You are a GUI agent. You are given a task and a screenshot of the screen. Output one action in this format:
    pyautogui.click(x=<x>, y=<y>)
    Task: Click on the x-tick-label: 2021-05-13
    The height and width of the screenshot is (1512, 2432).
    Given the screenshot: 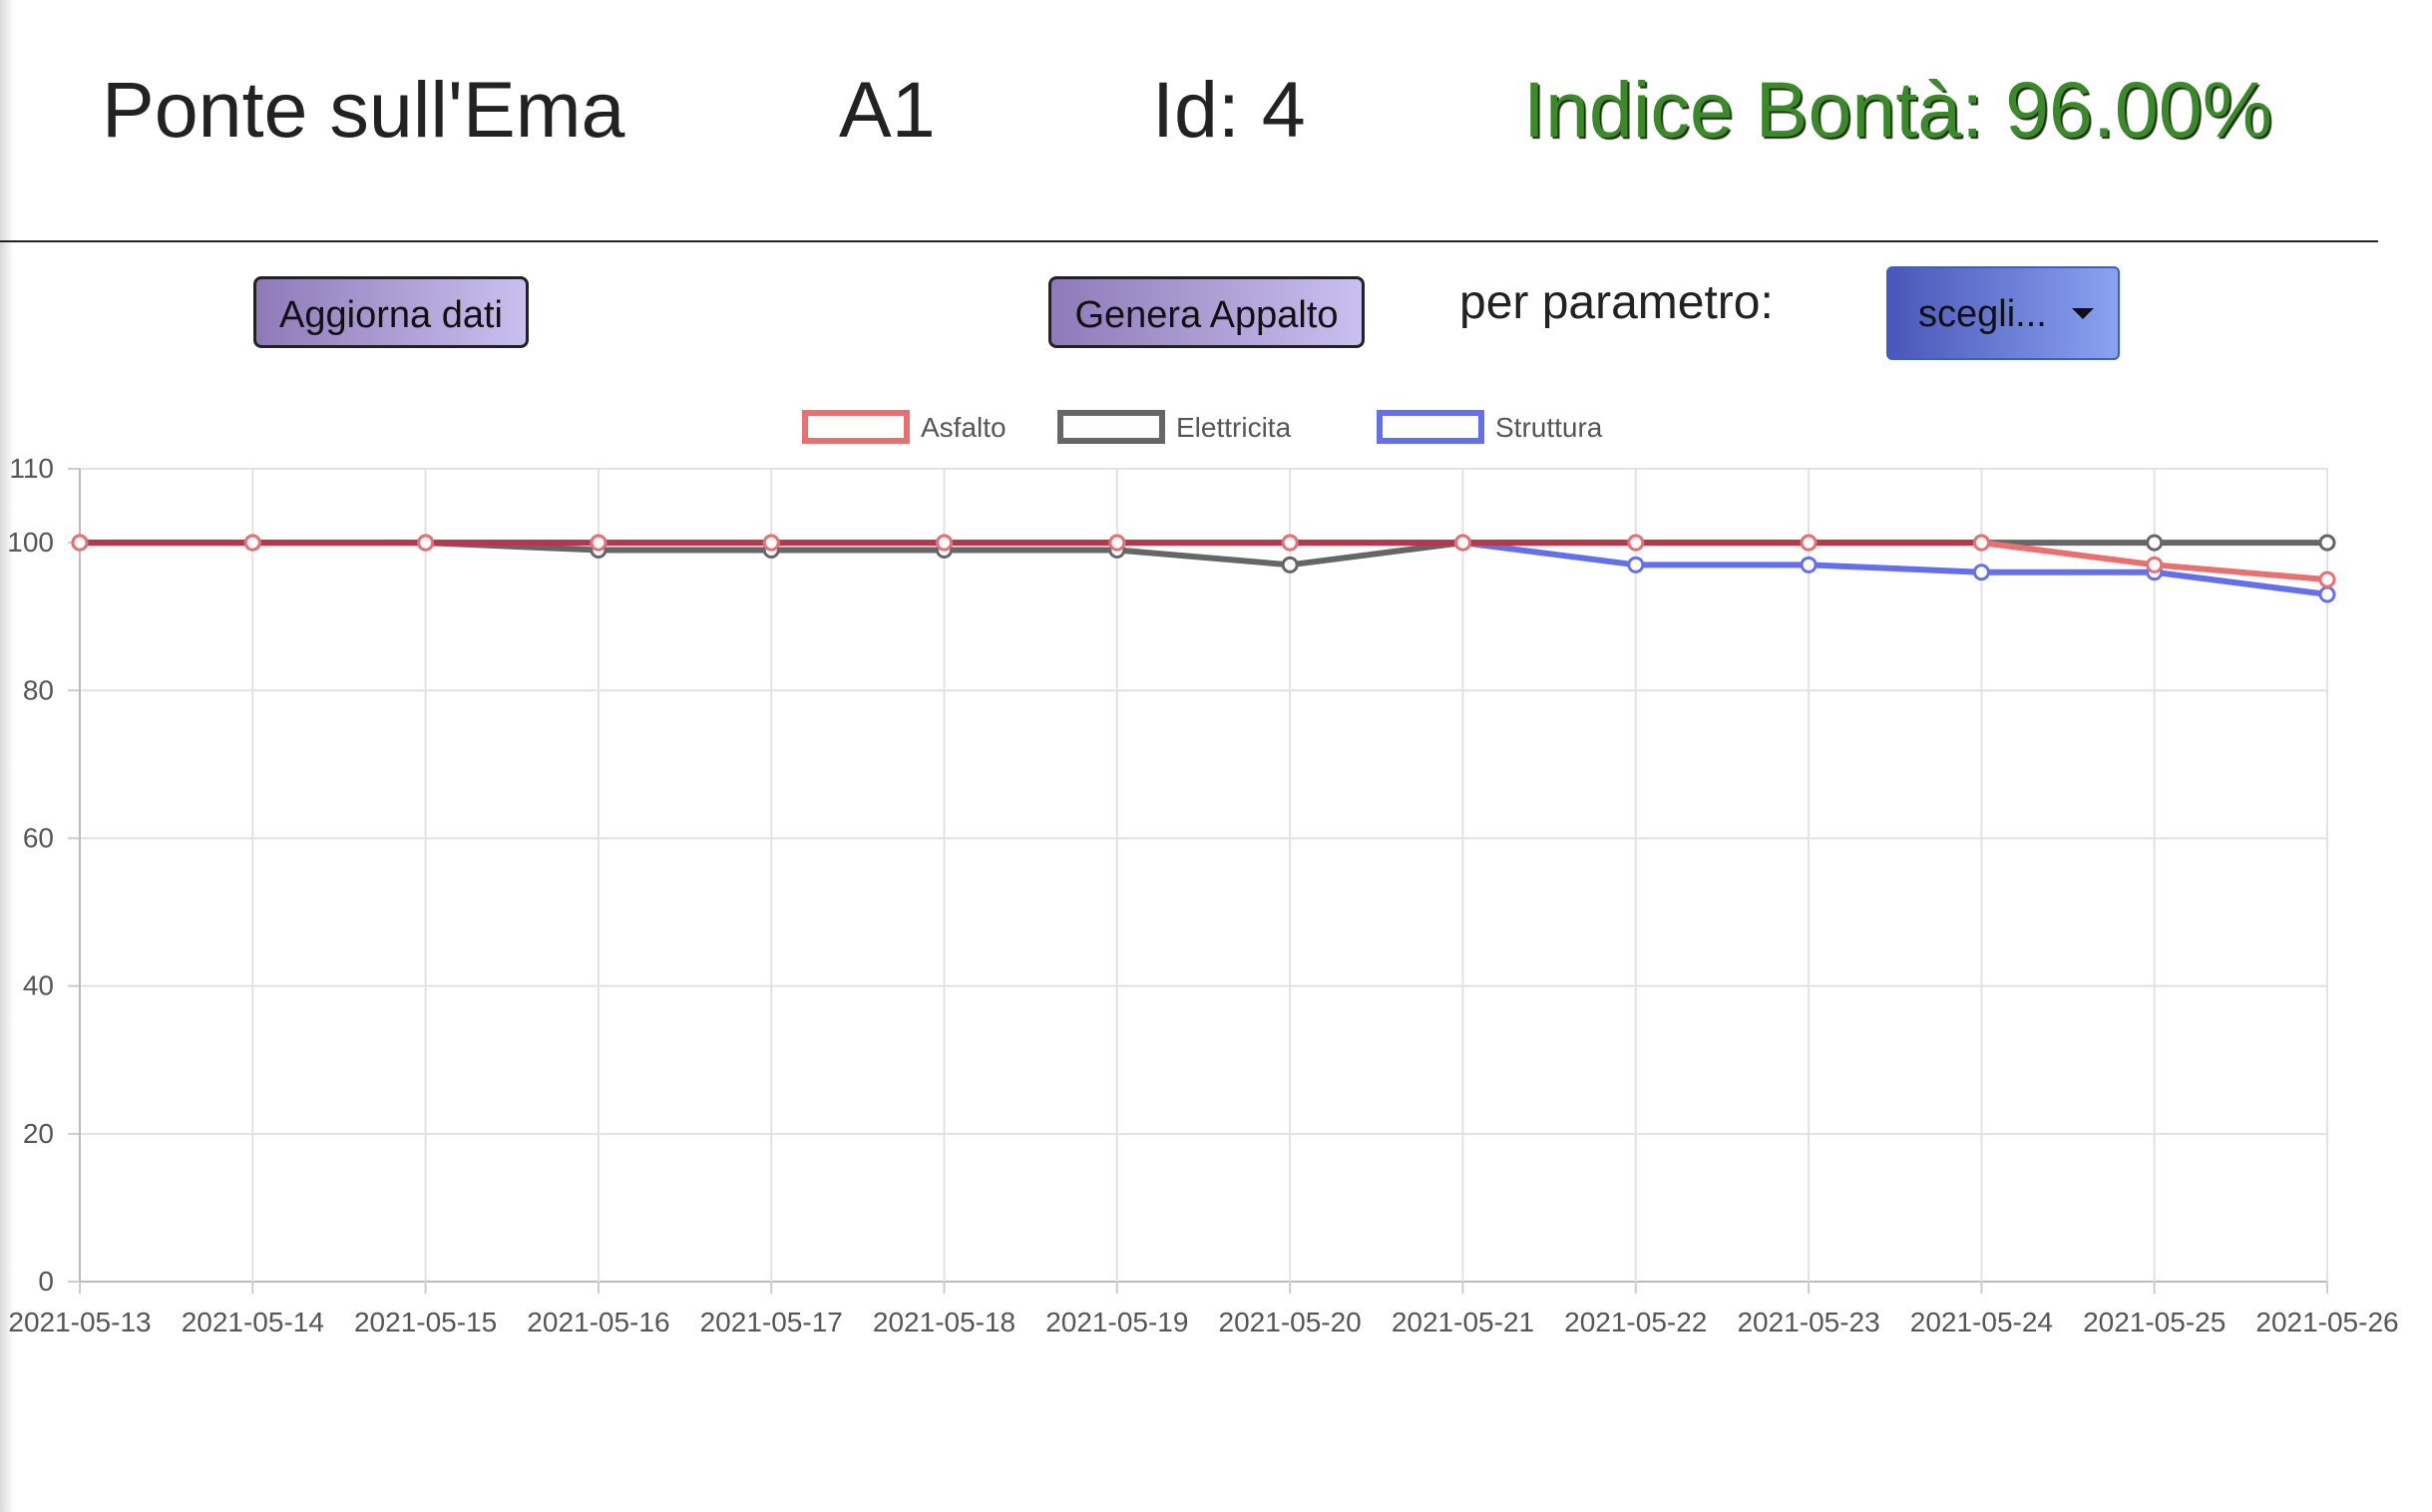 What is the action you would take?
    pyautogui.click(x=79, y=1322)
    